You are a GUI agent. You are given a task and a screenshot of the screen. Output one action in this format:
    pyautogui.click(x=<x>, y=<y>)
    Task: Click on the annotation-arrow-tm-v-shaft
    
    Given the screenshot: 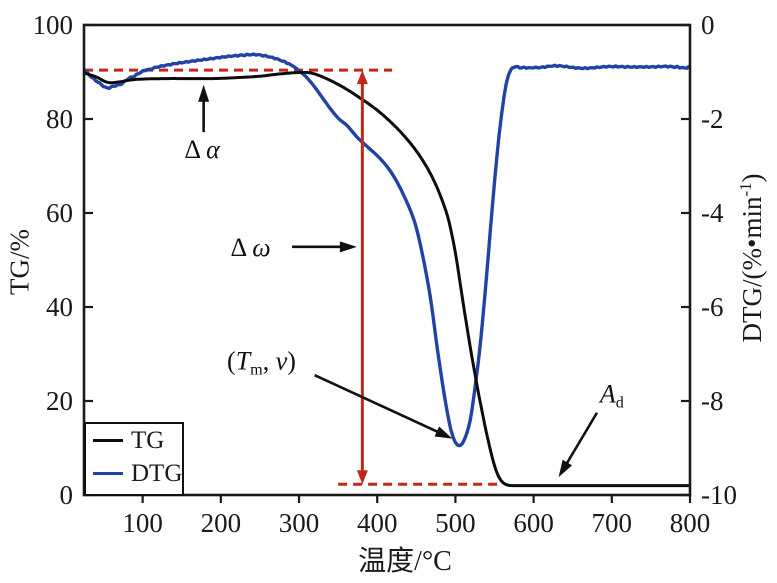 What is the action you would take?
    pyautogui.click(x=377, y=403)
    